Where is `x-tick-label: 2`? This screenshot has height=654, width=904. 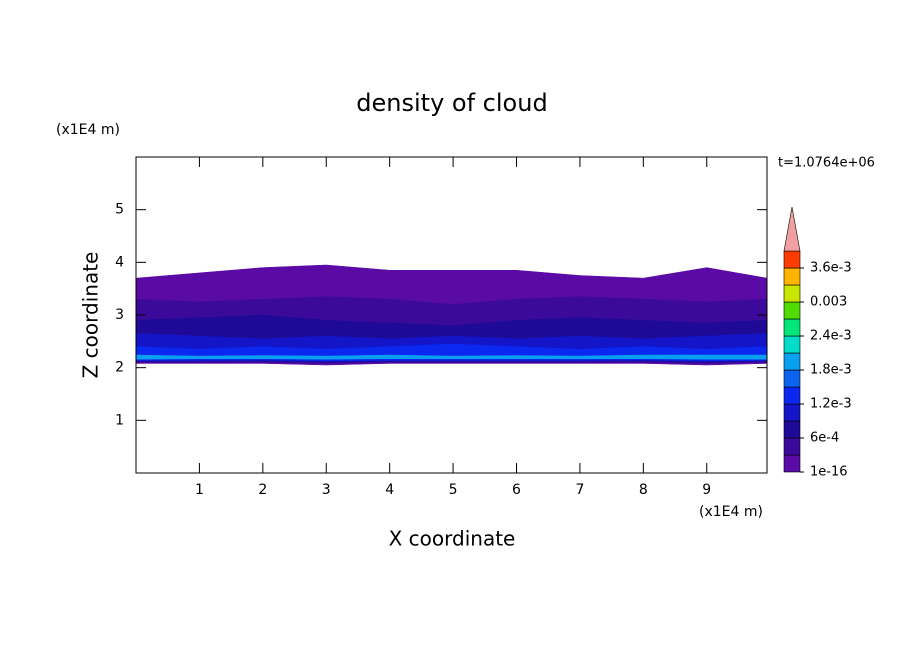 x-tick-label: 2 is located at coordinates (262, 490).